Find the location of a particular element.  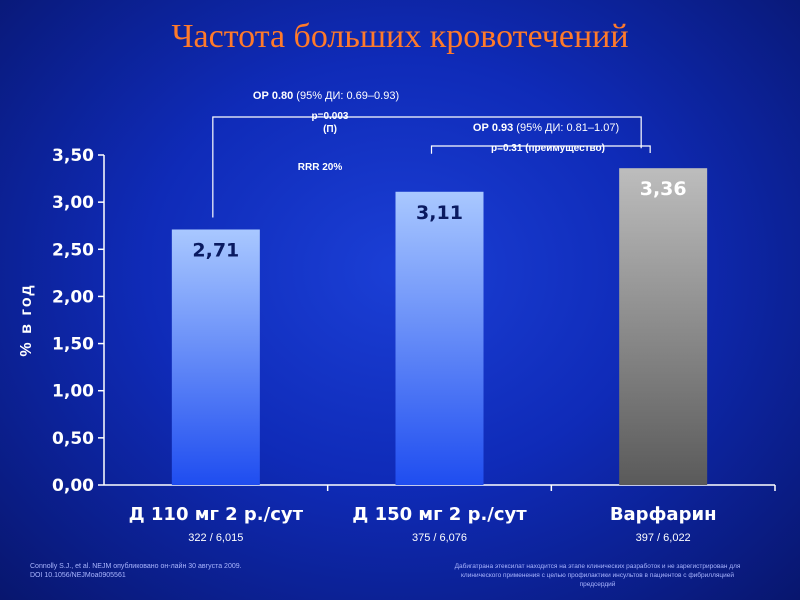

slide-title: Частота больших кровотечений is located at coordinates (400, 36).